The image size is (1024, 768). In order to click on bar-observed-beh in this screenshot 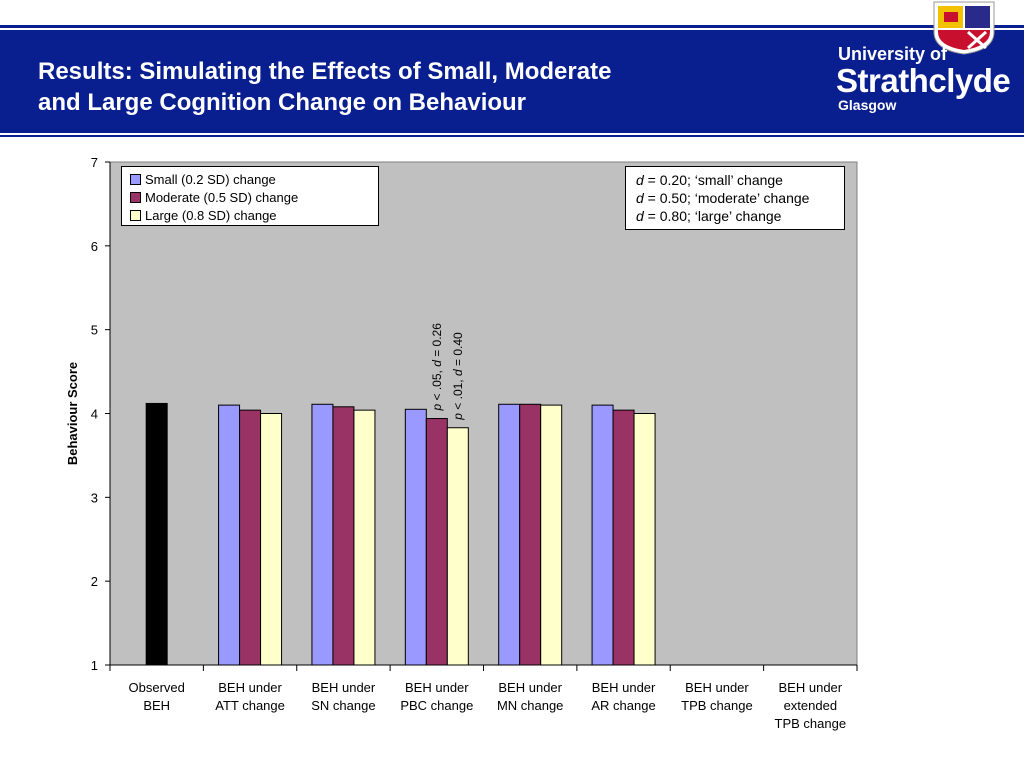, I will do `click(156, 534)`.